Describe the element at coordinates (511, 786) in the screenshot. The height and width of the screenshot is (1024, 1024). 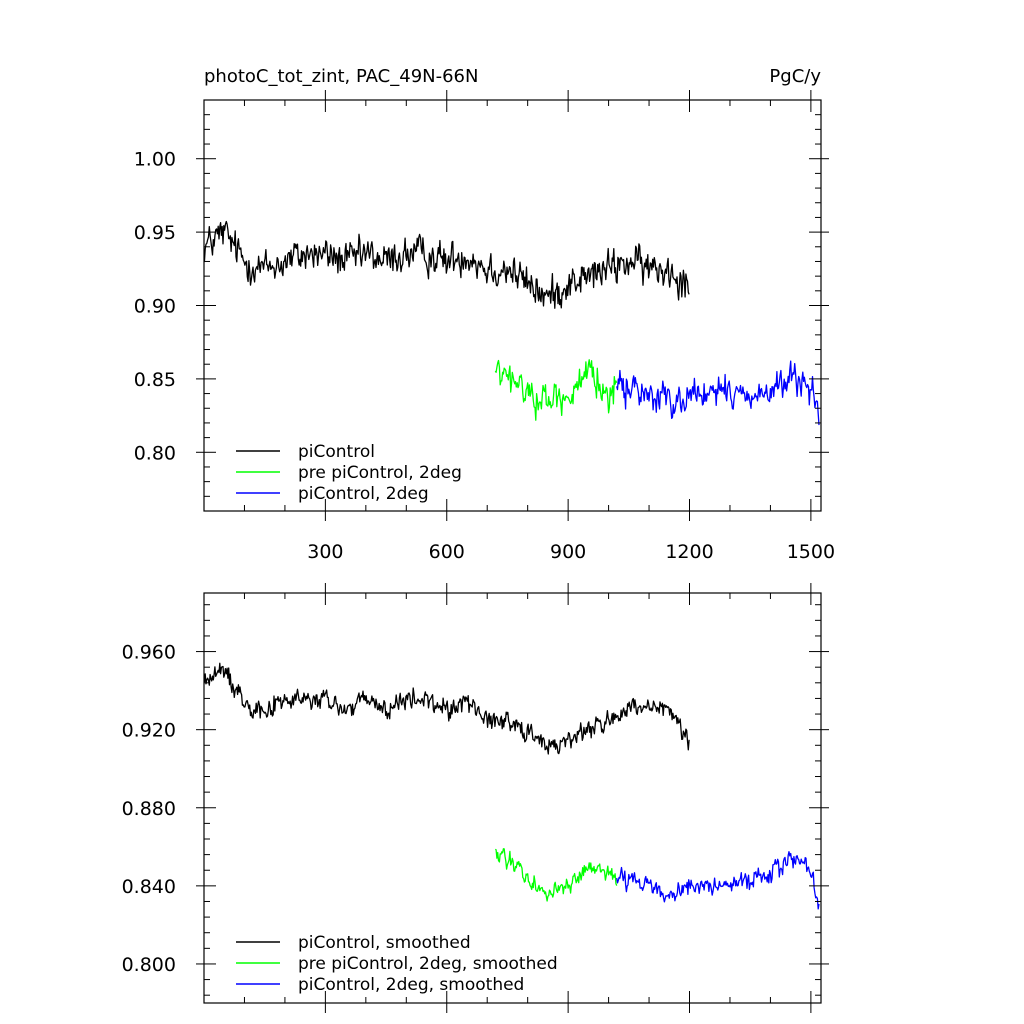
I see `bottom-series-group` at that location.